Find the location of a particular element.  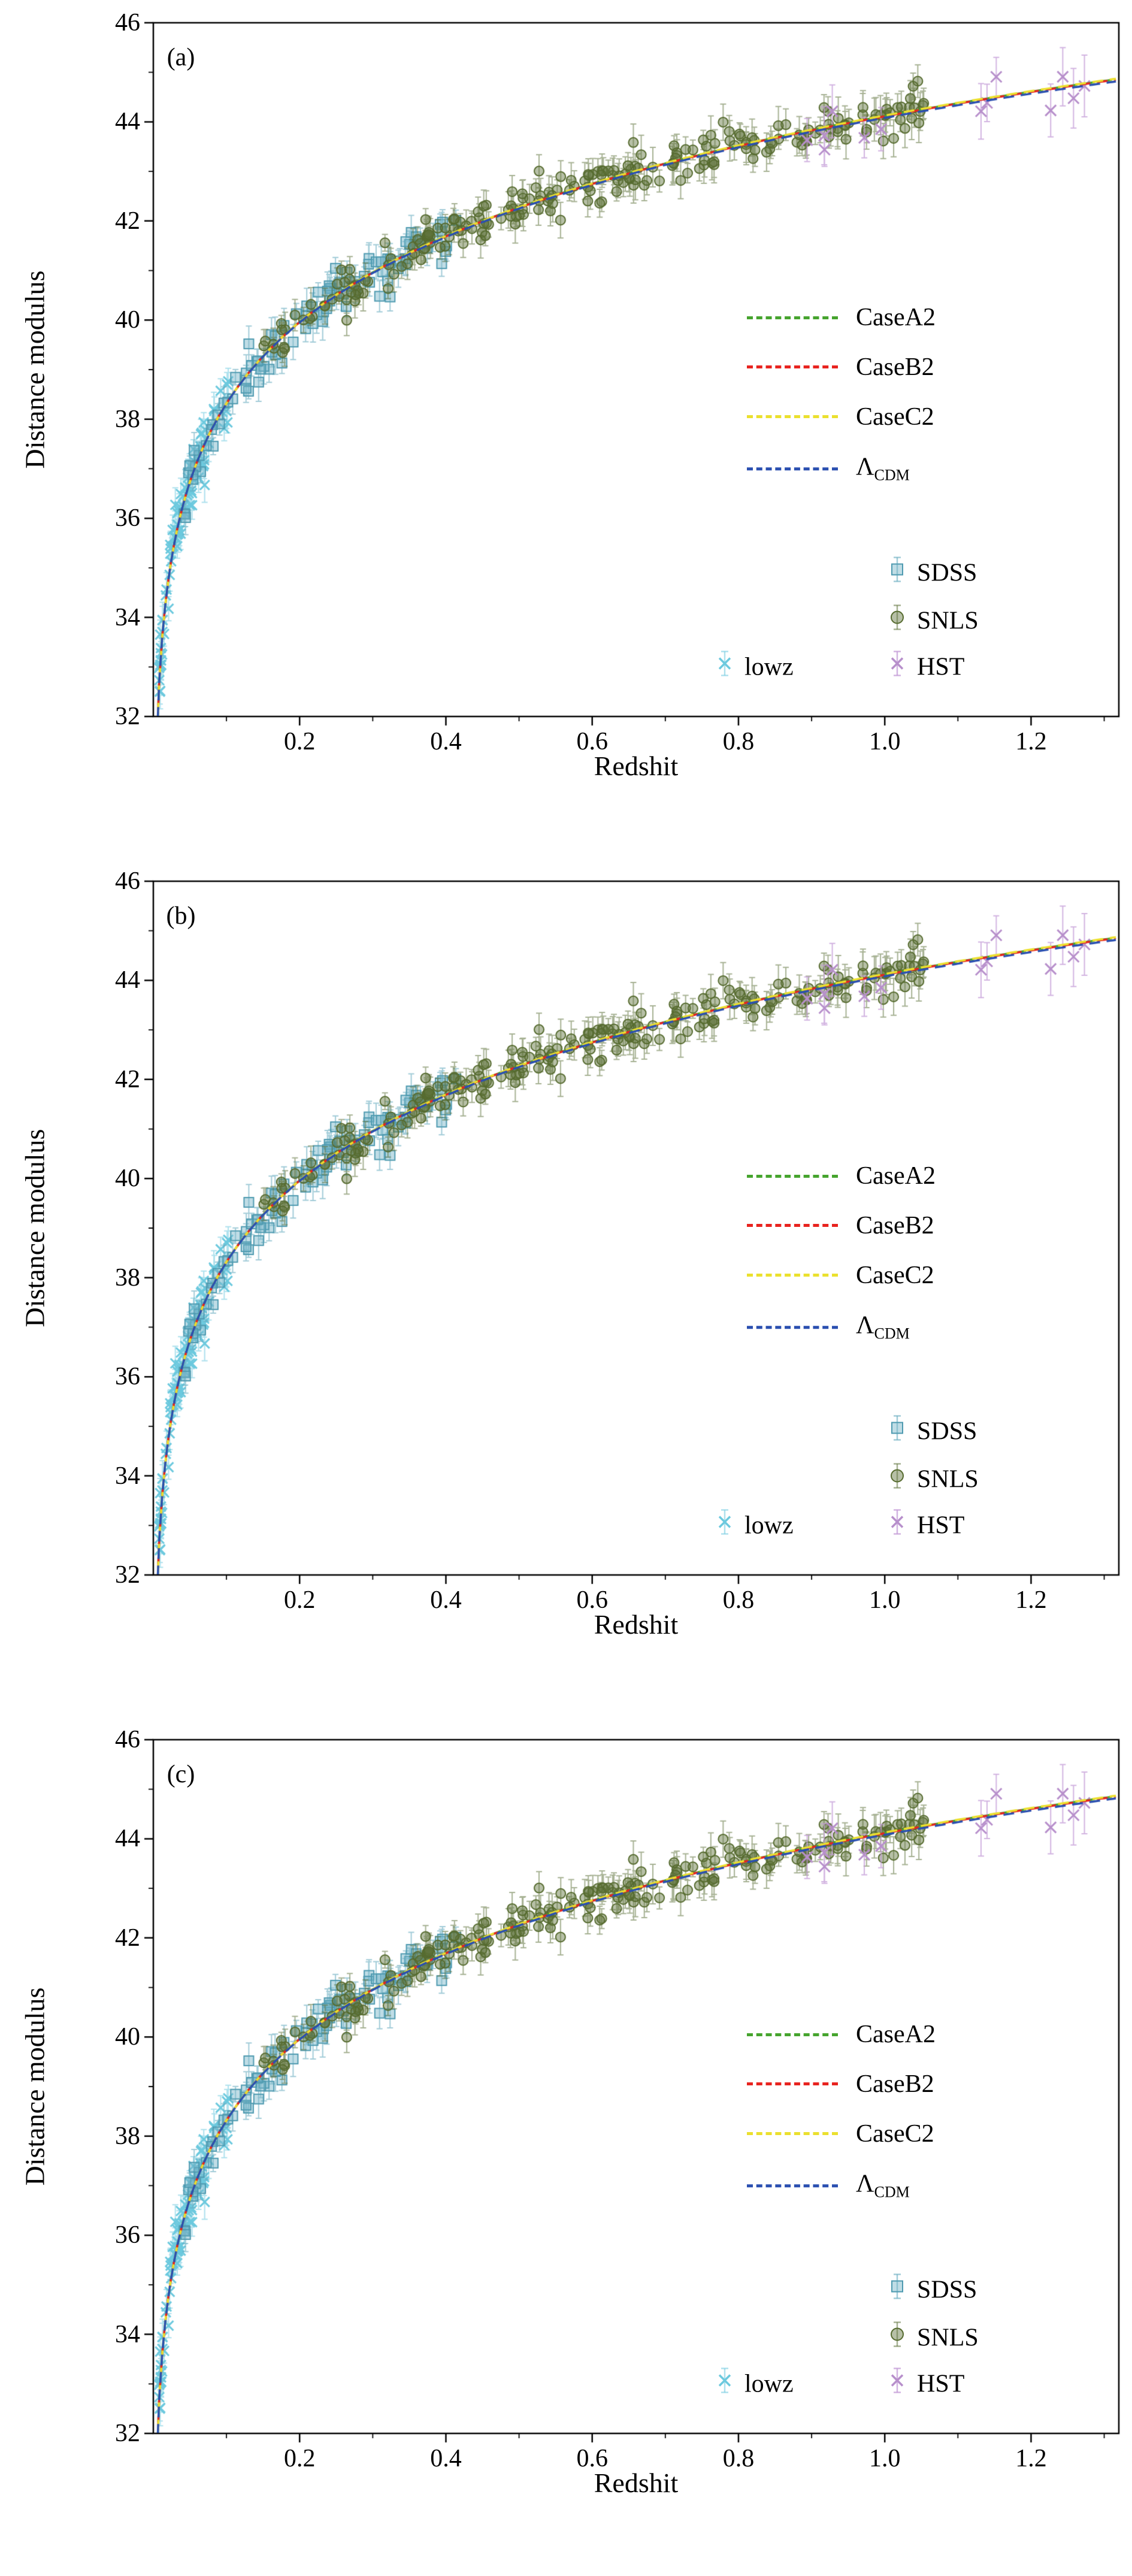

lowz-marker-icon is located at coordinates (725, 1525).